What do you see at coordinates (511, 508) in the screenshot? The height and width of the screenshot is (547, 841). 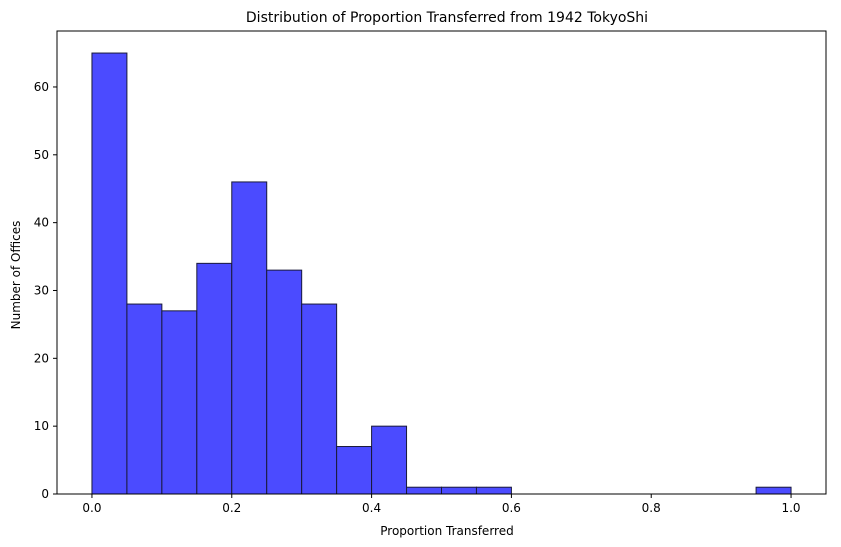 I see `x-tick-label: 0.6` at bounding box center [511, 508].